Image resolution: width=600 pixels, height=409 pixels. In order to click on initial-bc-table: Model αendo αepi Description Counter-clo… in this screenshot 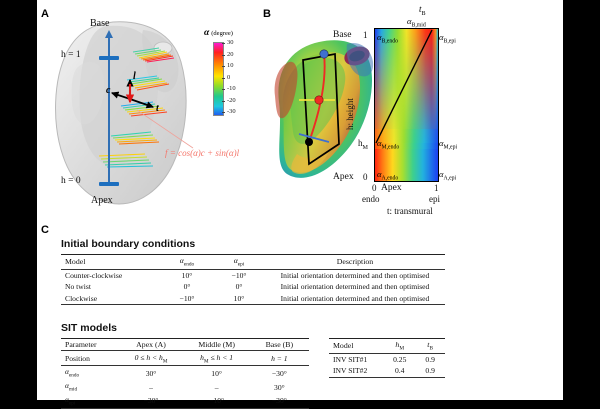, I will do `click(253, 280)`.